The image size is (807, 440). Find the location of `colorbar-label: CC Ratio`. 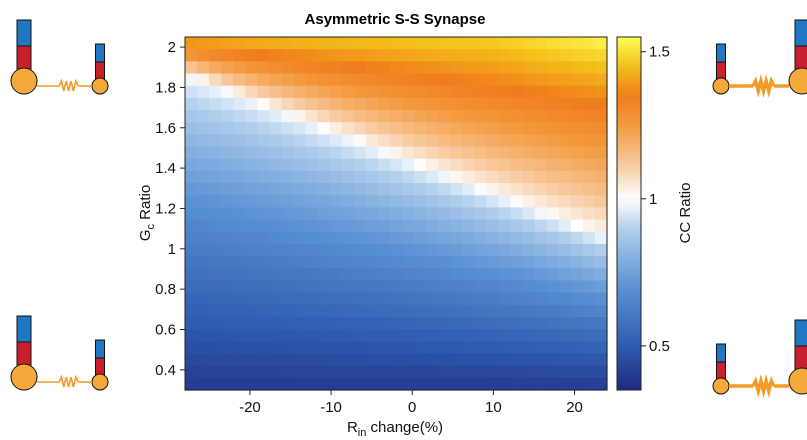

colorbar-label: CC Ratio is located at coordinates (685, 213).